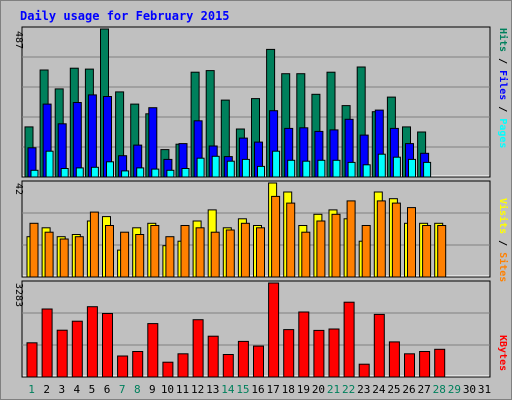 This screenshot has width=512, height=400. What do you see at coordinates (182, 389) in the screenshot?
I see `day-label: 11` at bounding box center [182, 389].